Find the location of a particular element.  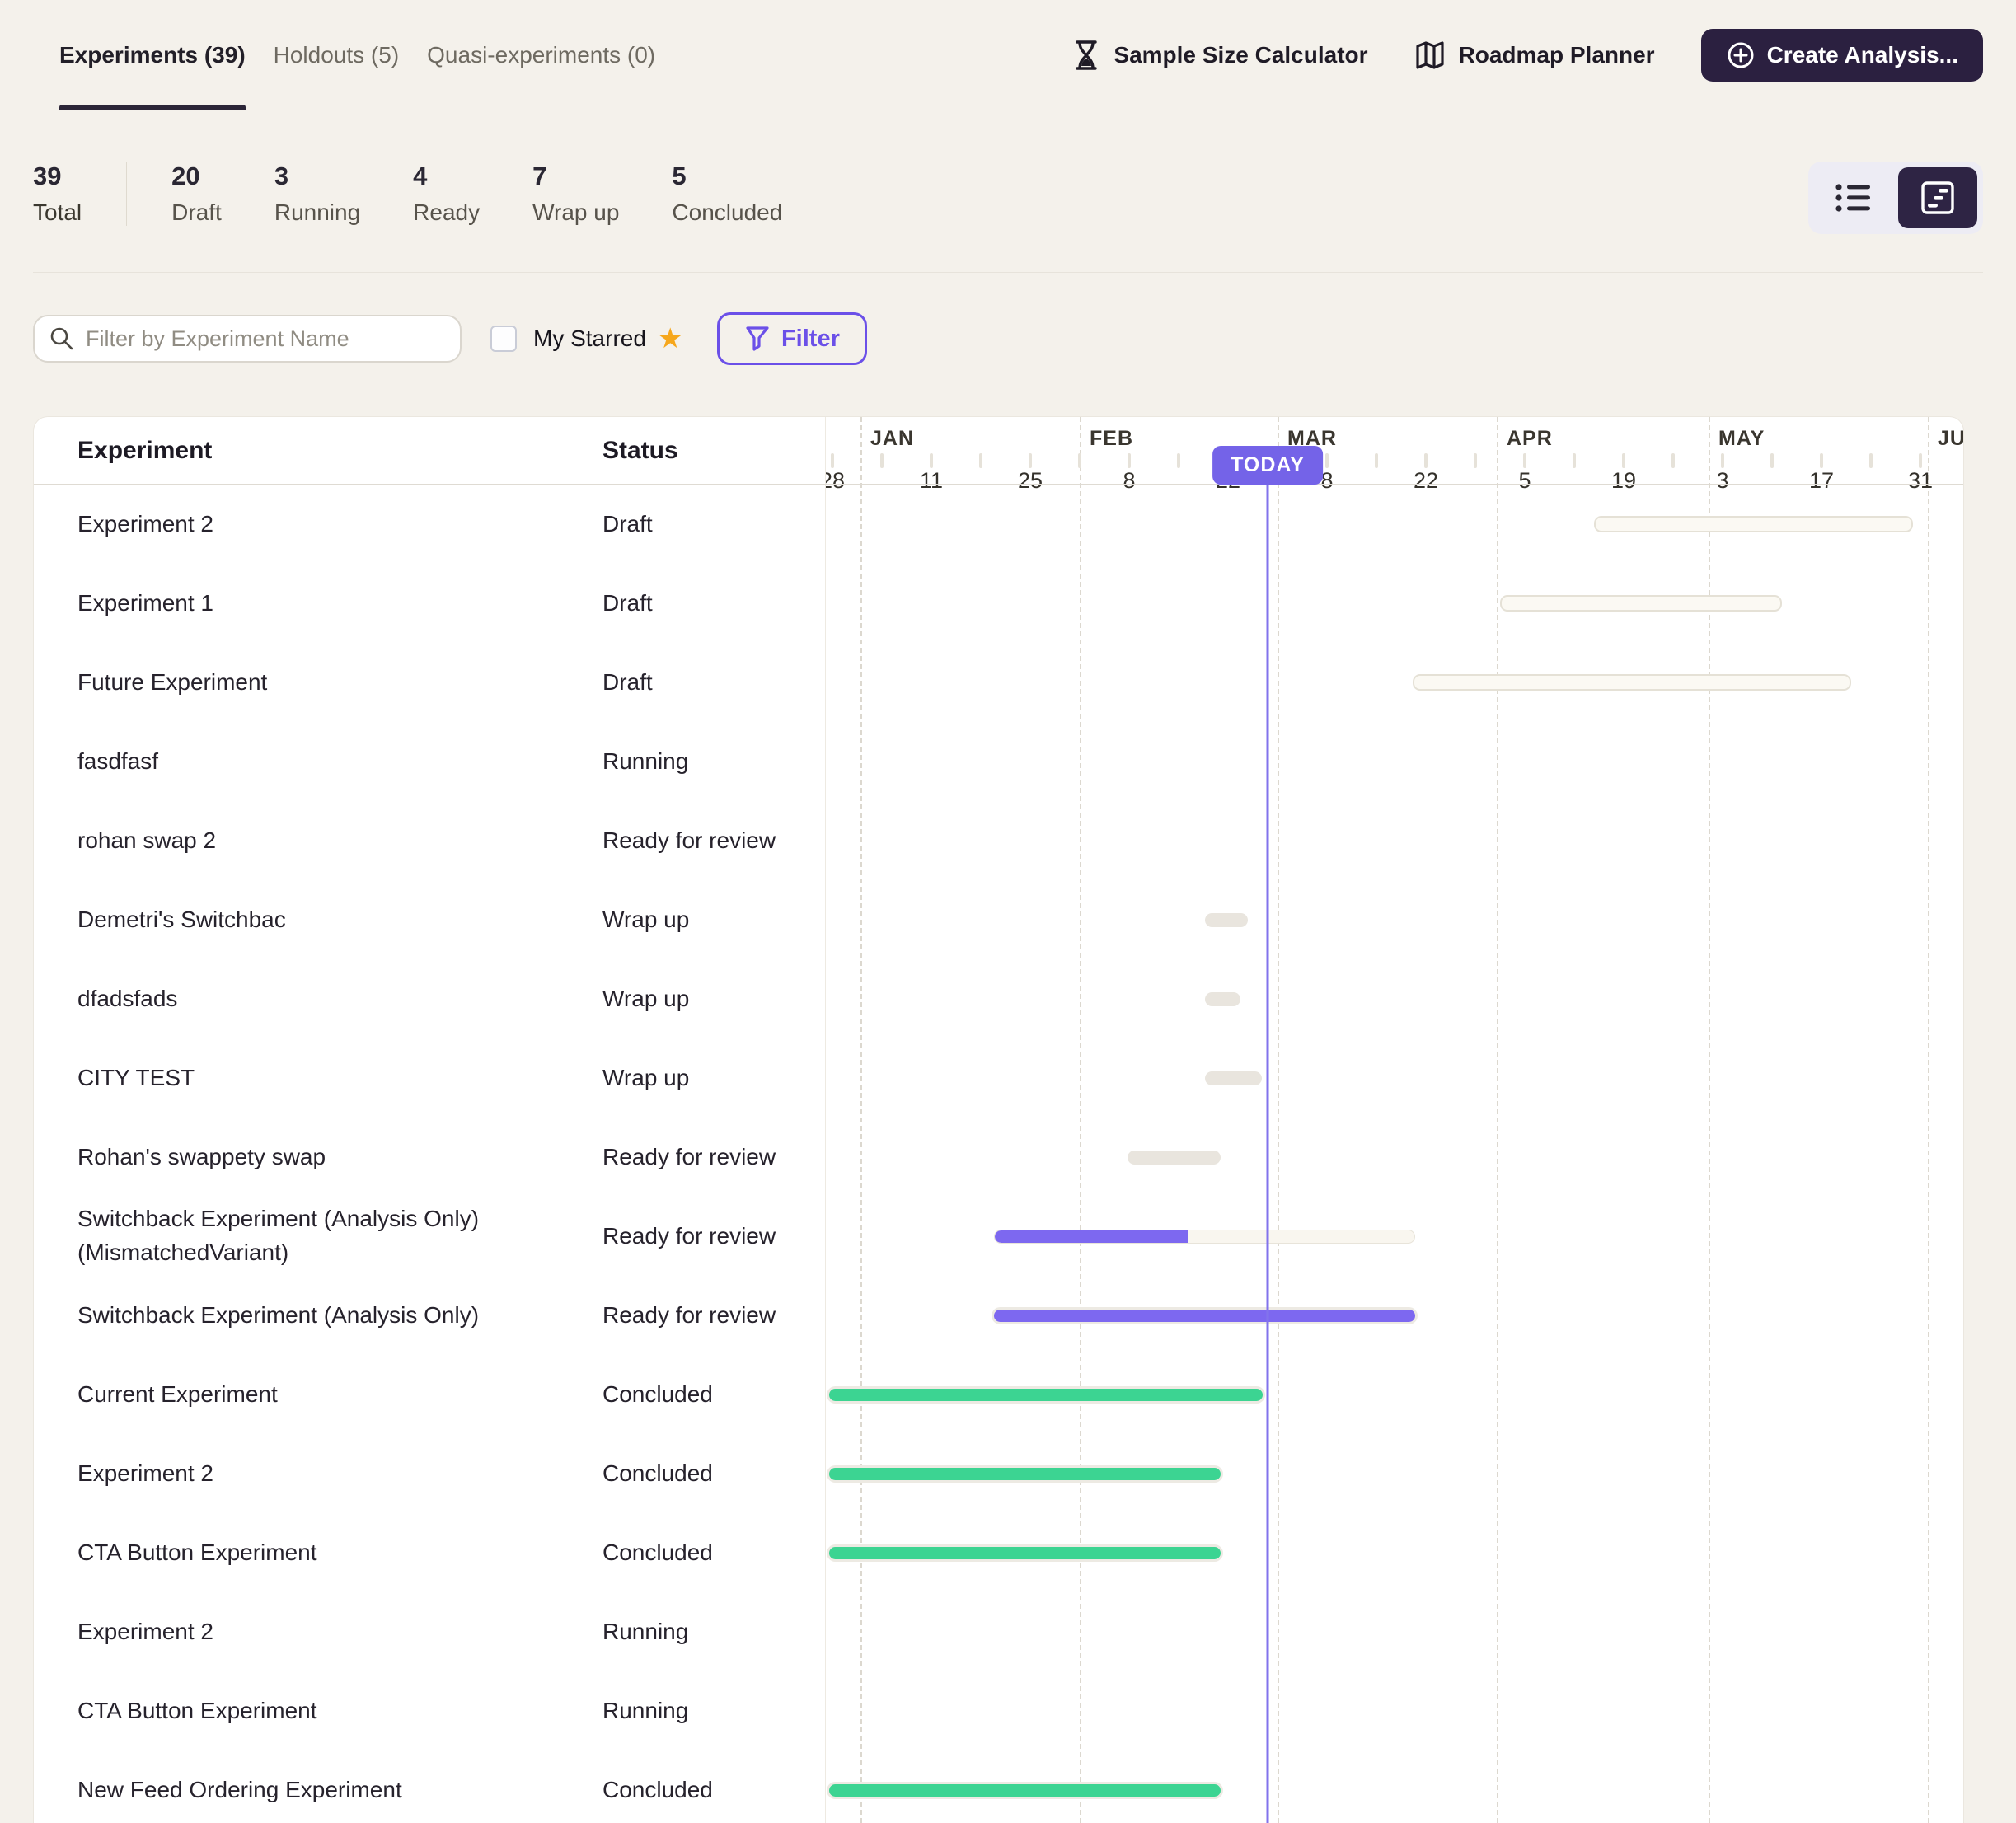

table-row: Experiment 2 Draft is located at coordinates (998, 524).